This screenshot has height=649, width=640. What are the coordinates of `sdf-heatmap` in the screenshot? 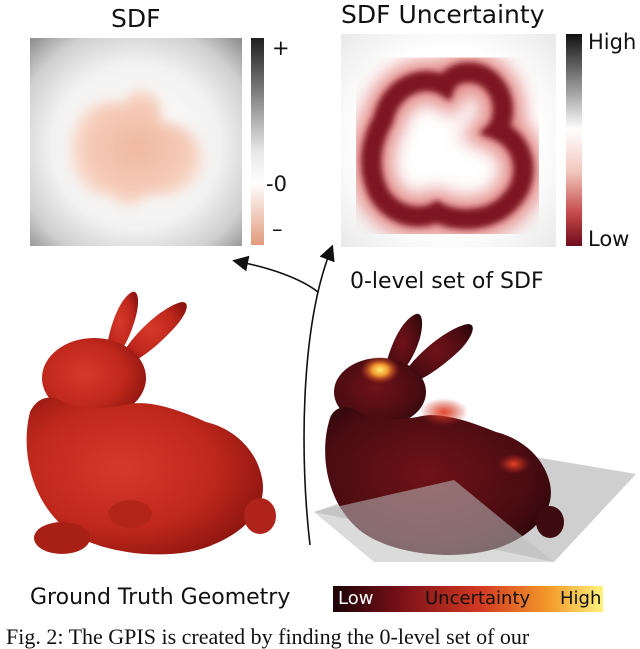 It's located at (136, 142).